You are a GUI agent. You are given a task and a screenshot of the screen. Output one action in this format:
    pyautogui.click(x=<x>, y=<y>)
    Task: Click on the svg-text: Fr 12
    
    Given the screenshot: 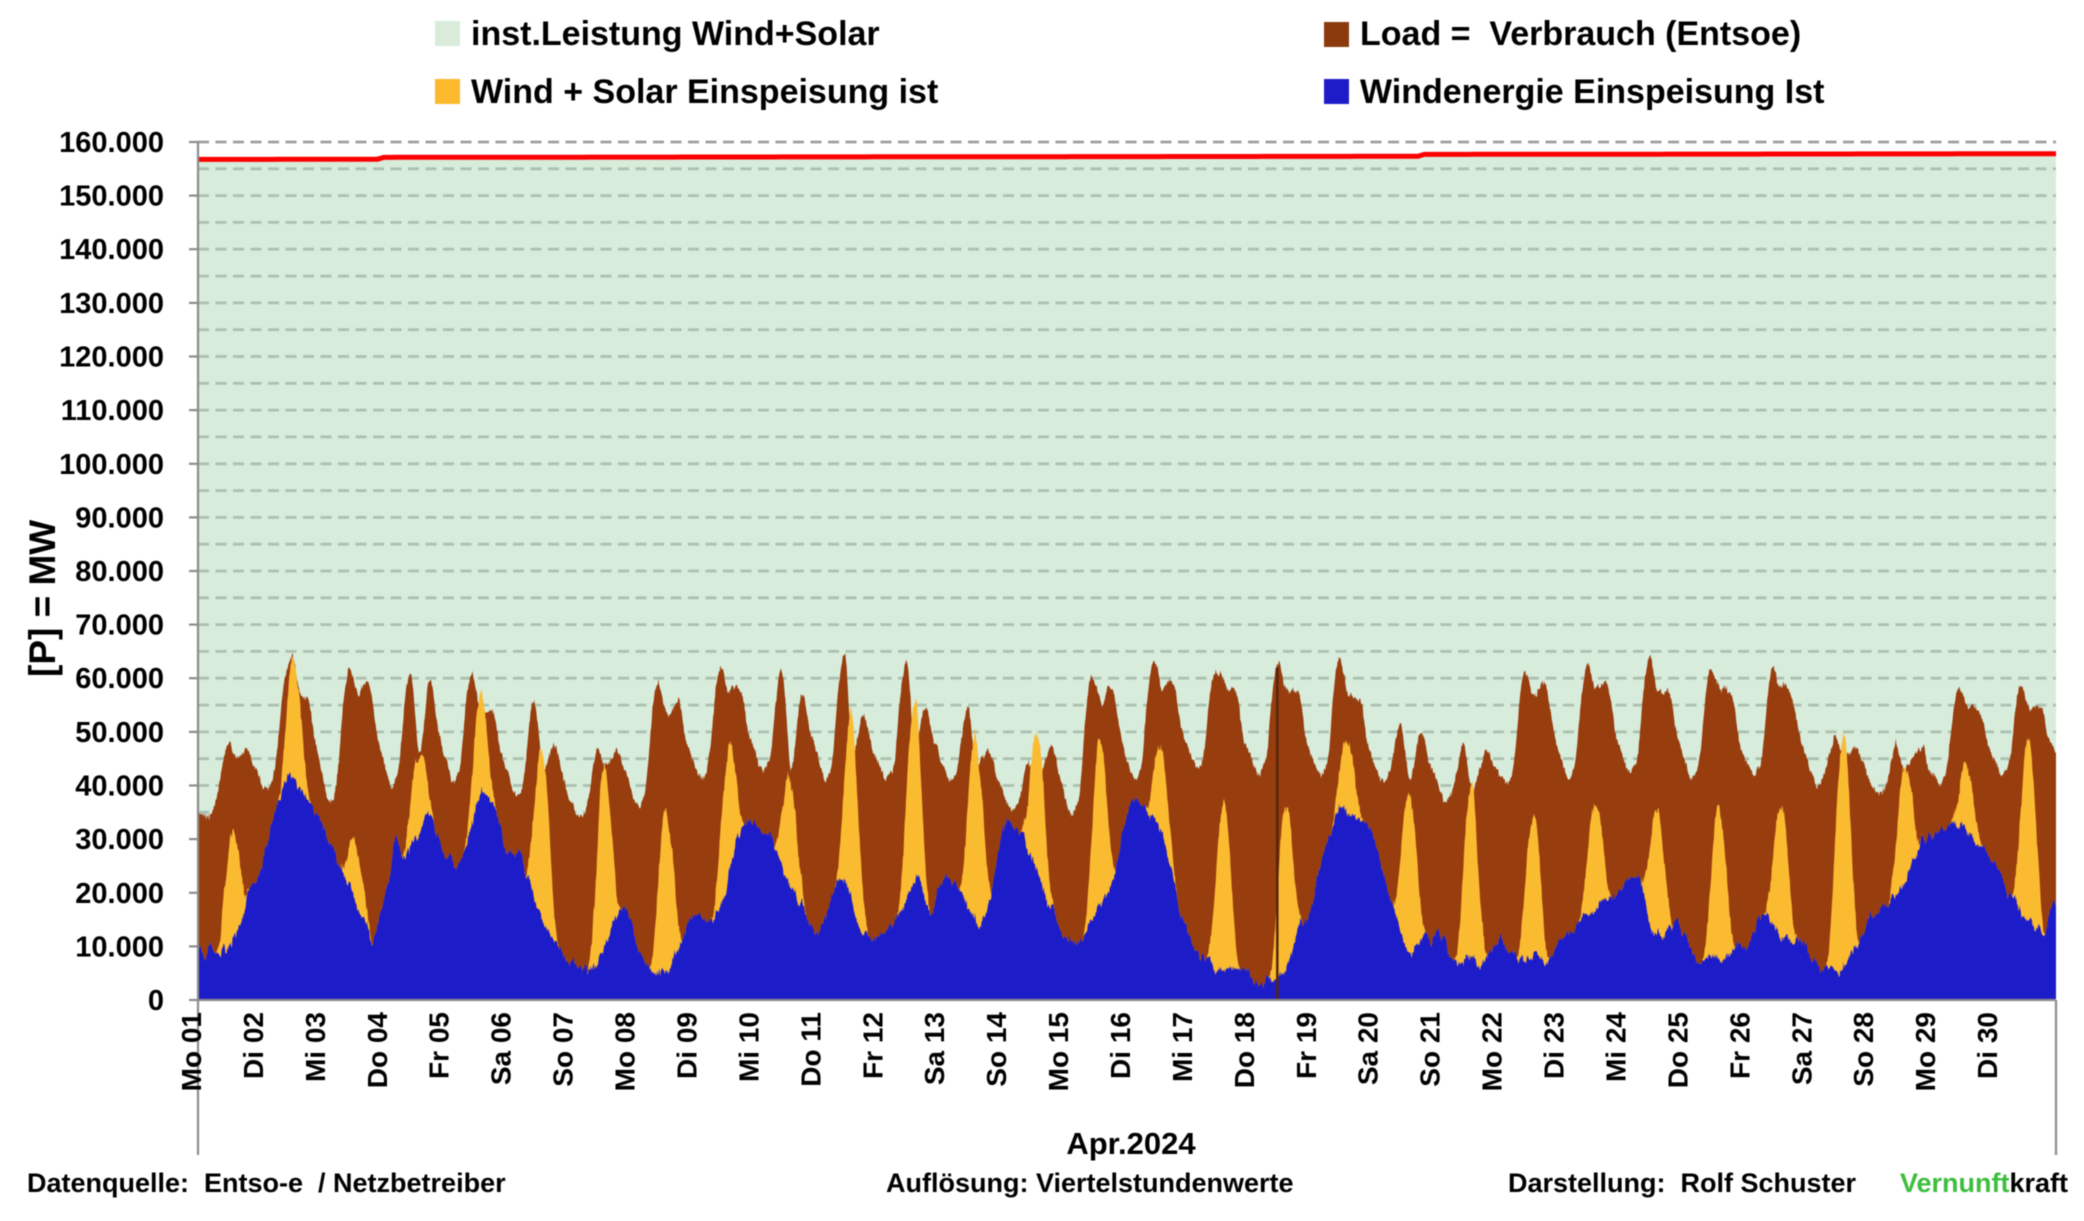 What is the action you would take?
    pyautogui.click(x=872, y=1045)
    